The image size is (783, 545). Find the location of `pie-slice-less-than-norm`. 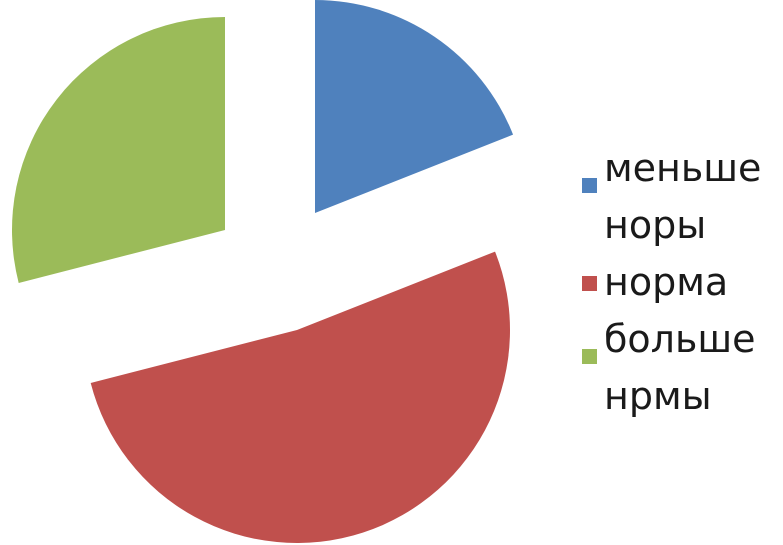

pie-slice-less-than-norm is located at coordinates (414, 106).